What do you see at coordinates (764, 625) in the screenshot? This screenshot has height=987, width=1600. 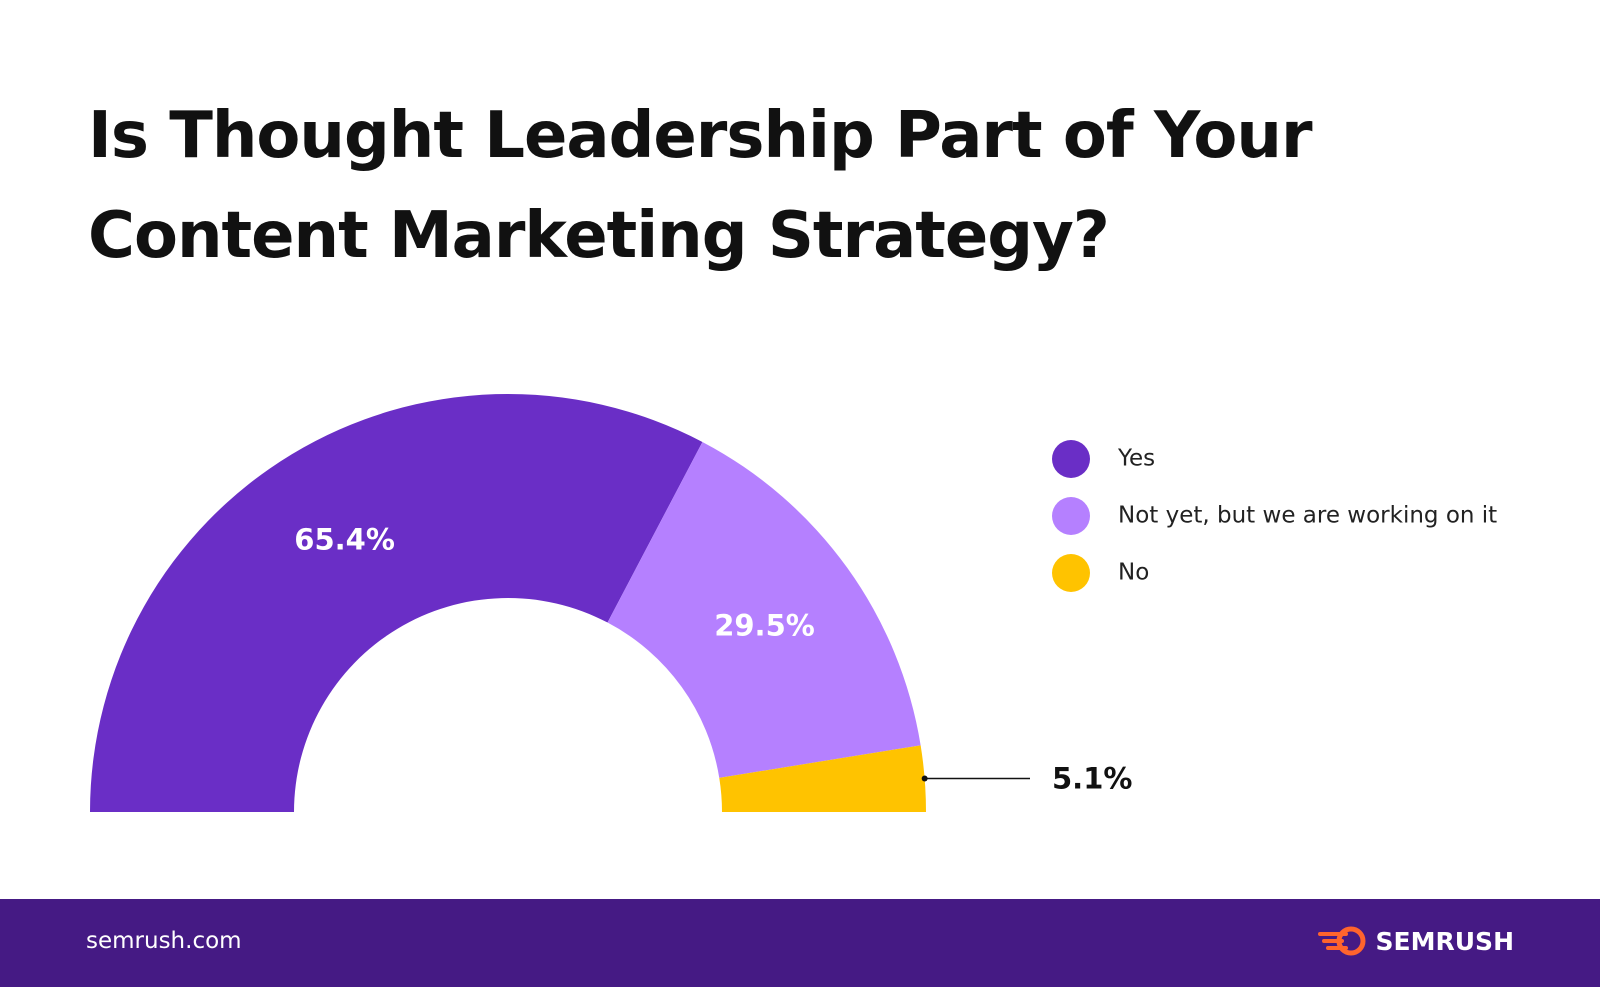 I see `value-label: 29.5%` at bounding box center [764, 625].